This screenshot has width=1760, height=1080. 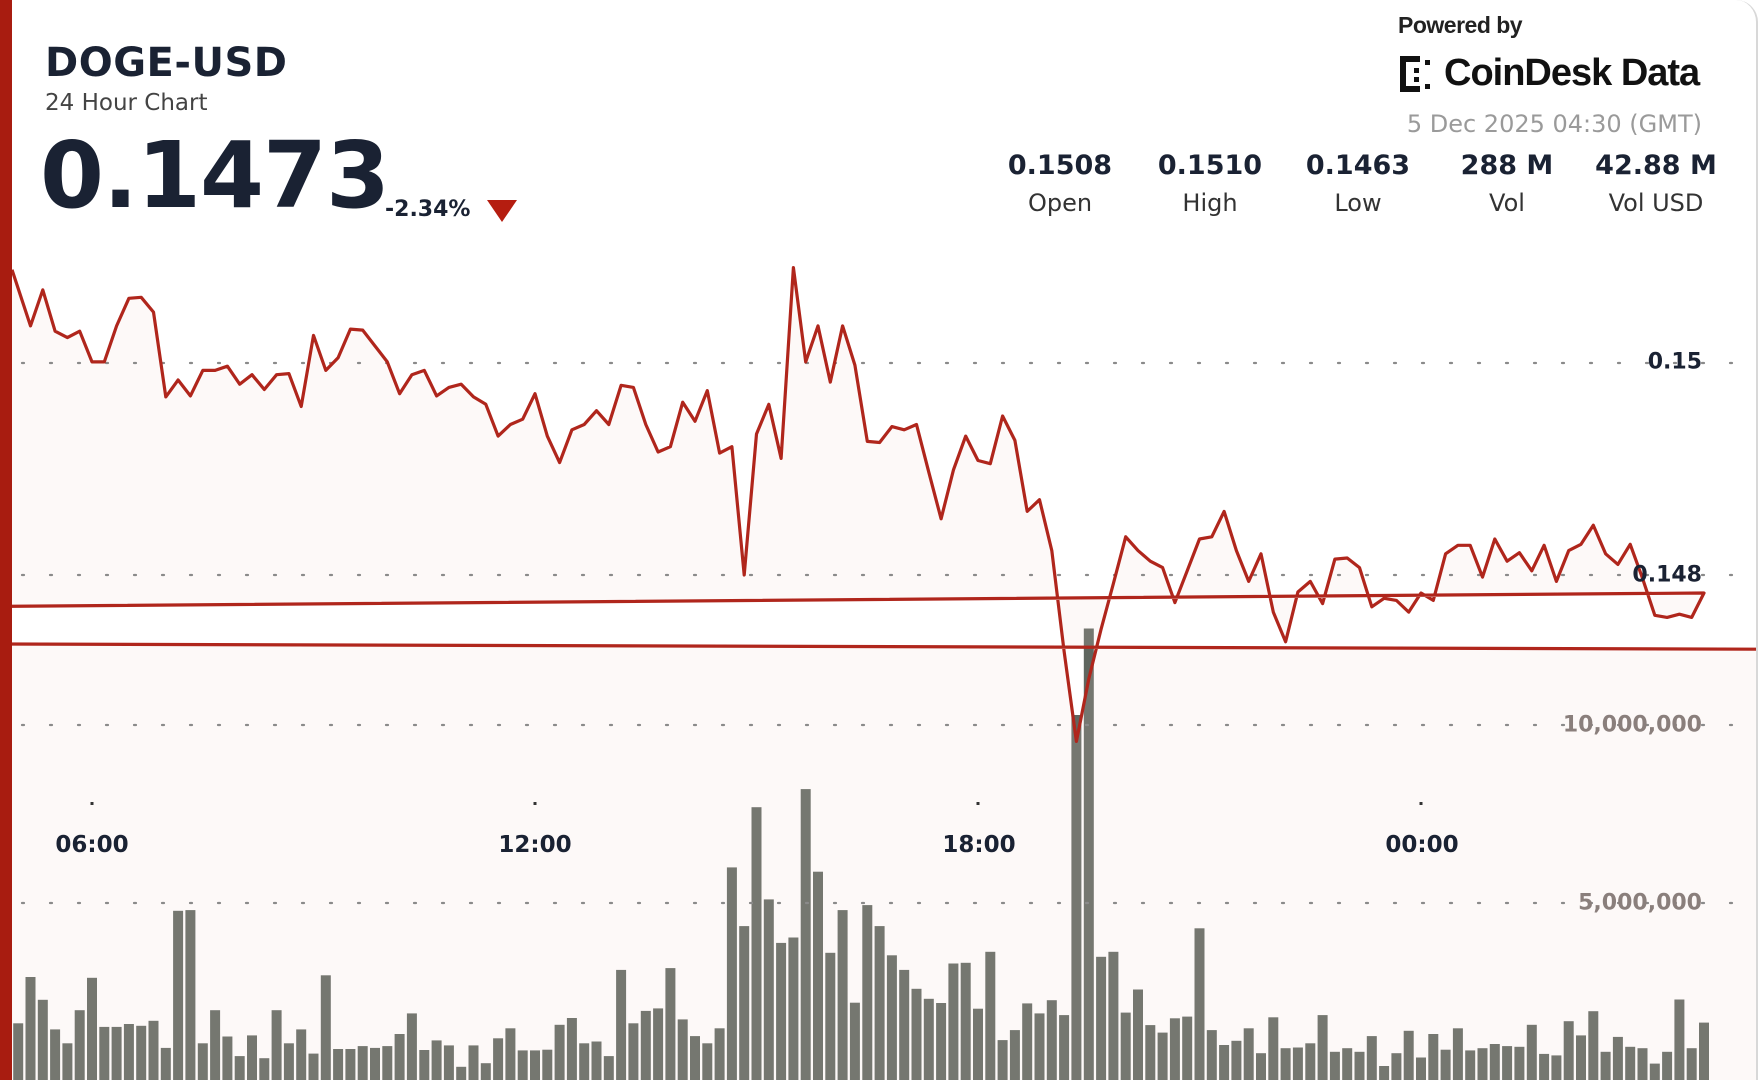 I want to click on timestamp: 5 Dec 2025 04:30 (GMT), so click(x=1554, y=124).